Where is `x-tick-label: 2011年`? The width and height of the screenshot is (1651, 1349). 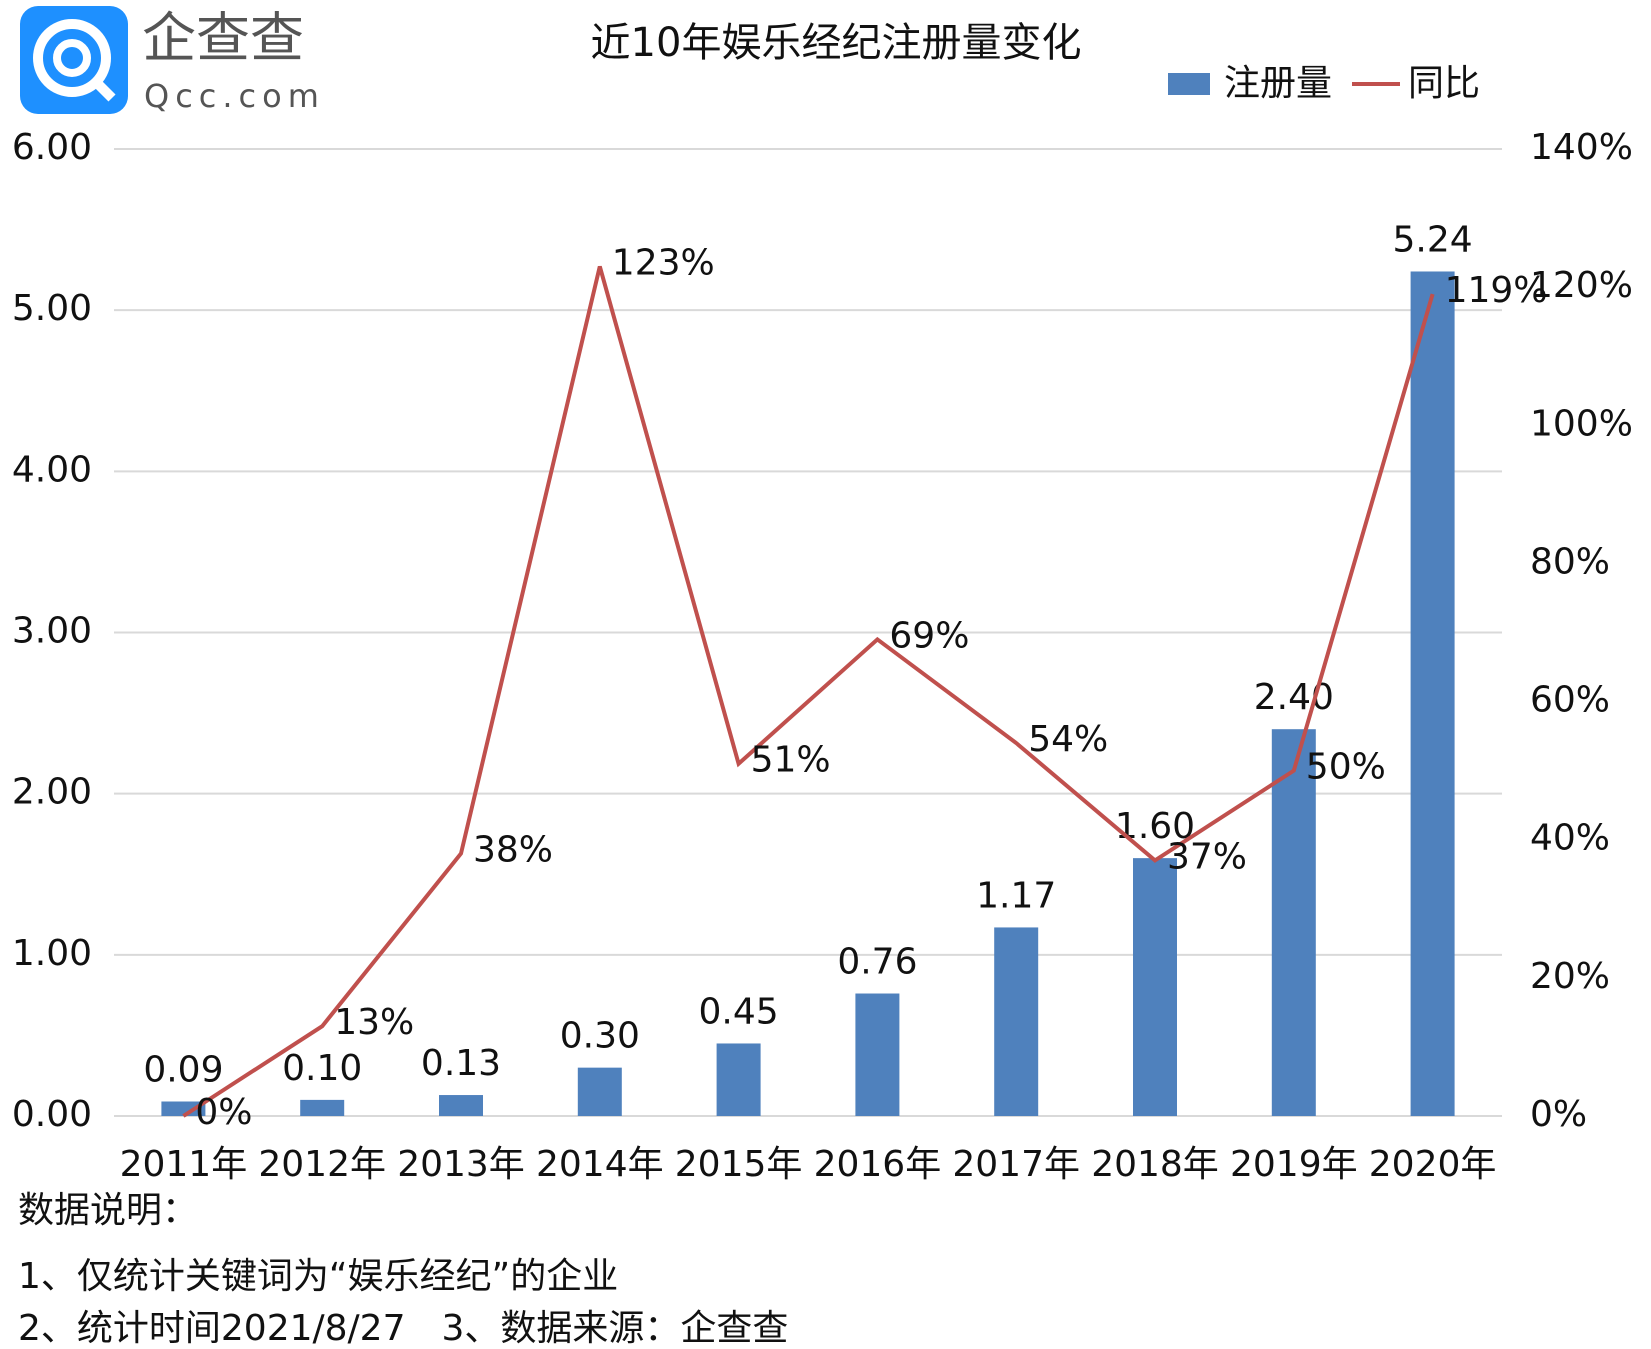 x-tick-label: 2011年 is located at coordinates (184, 1164).